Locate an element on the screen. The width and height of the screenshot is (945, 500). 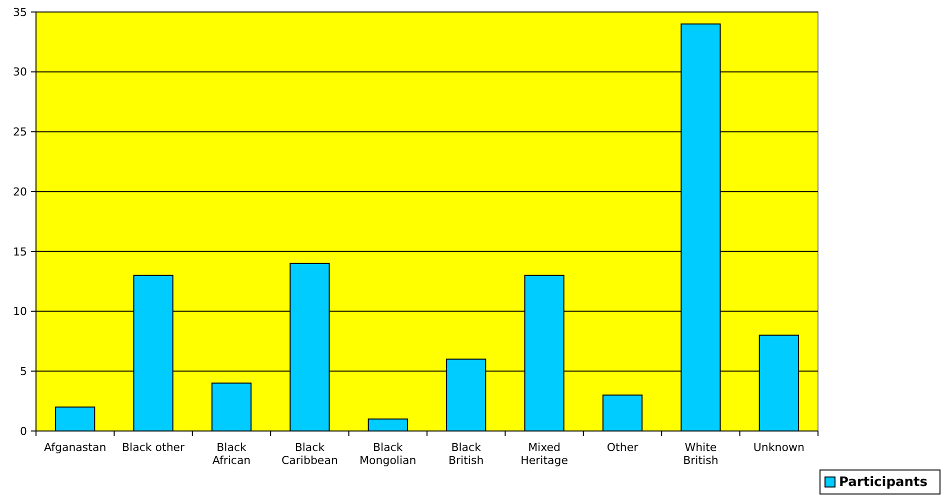
y-tick-label: 10 is located at coordinates (20, 311).